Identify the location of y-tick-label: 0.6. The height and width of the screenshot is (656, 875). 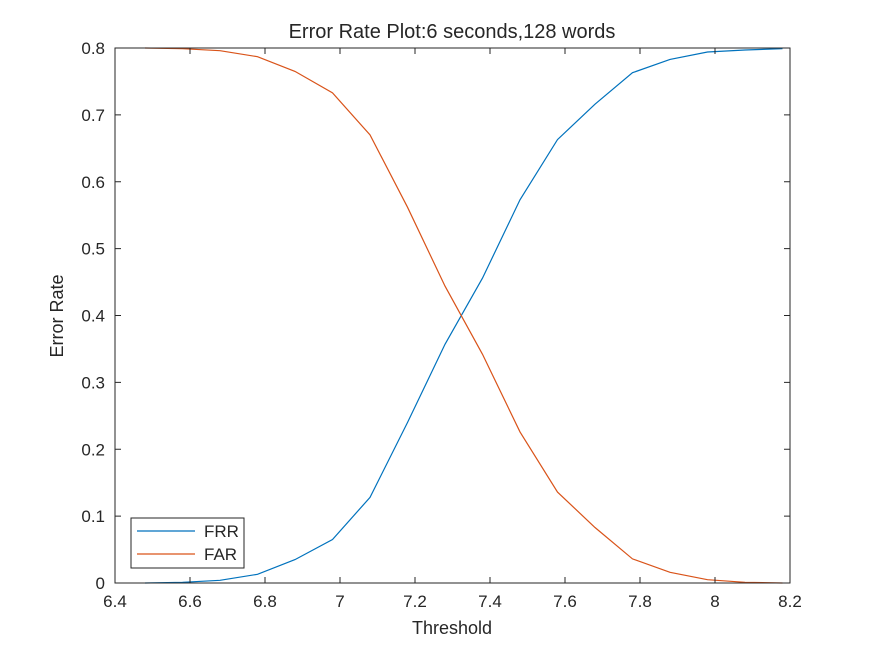
(93, 182).